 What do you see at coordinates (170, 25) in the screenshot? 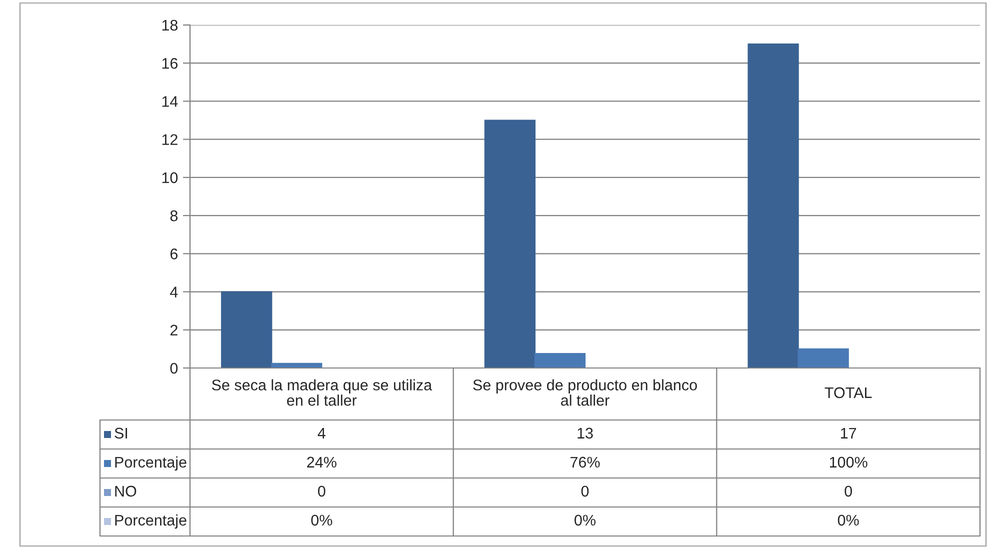
I see `y-tick-label: 18` at bounding box center [170, 25].